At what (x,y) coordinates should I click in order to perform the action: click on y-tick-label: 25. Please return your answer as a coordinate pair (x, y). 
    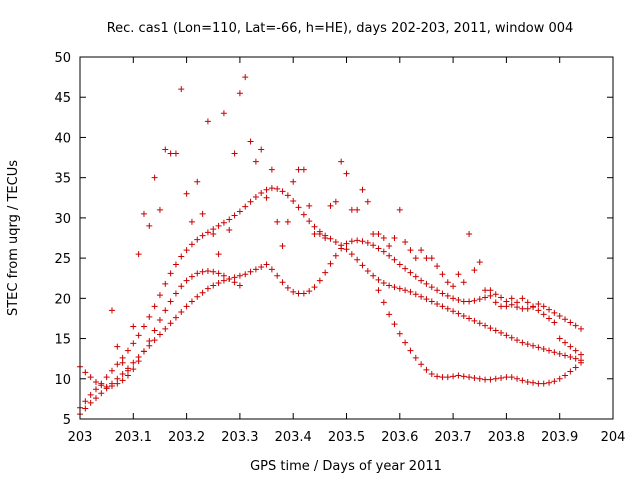
    Looking at the image, I should click on (62, 259).